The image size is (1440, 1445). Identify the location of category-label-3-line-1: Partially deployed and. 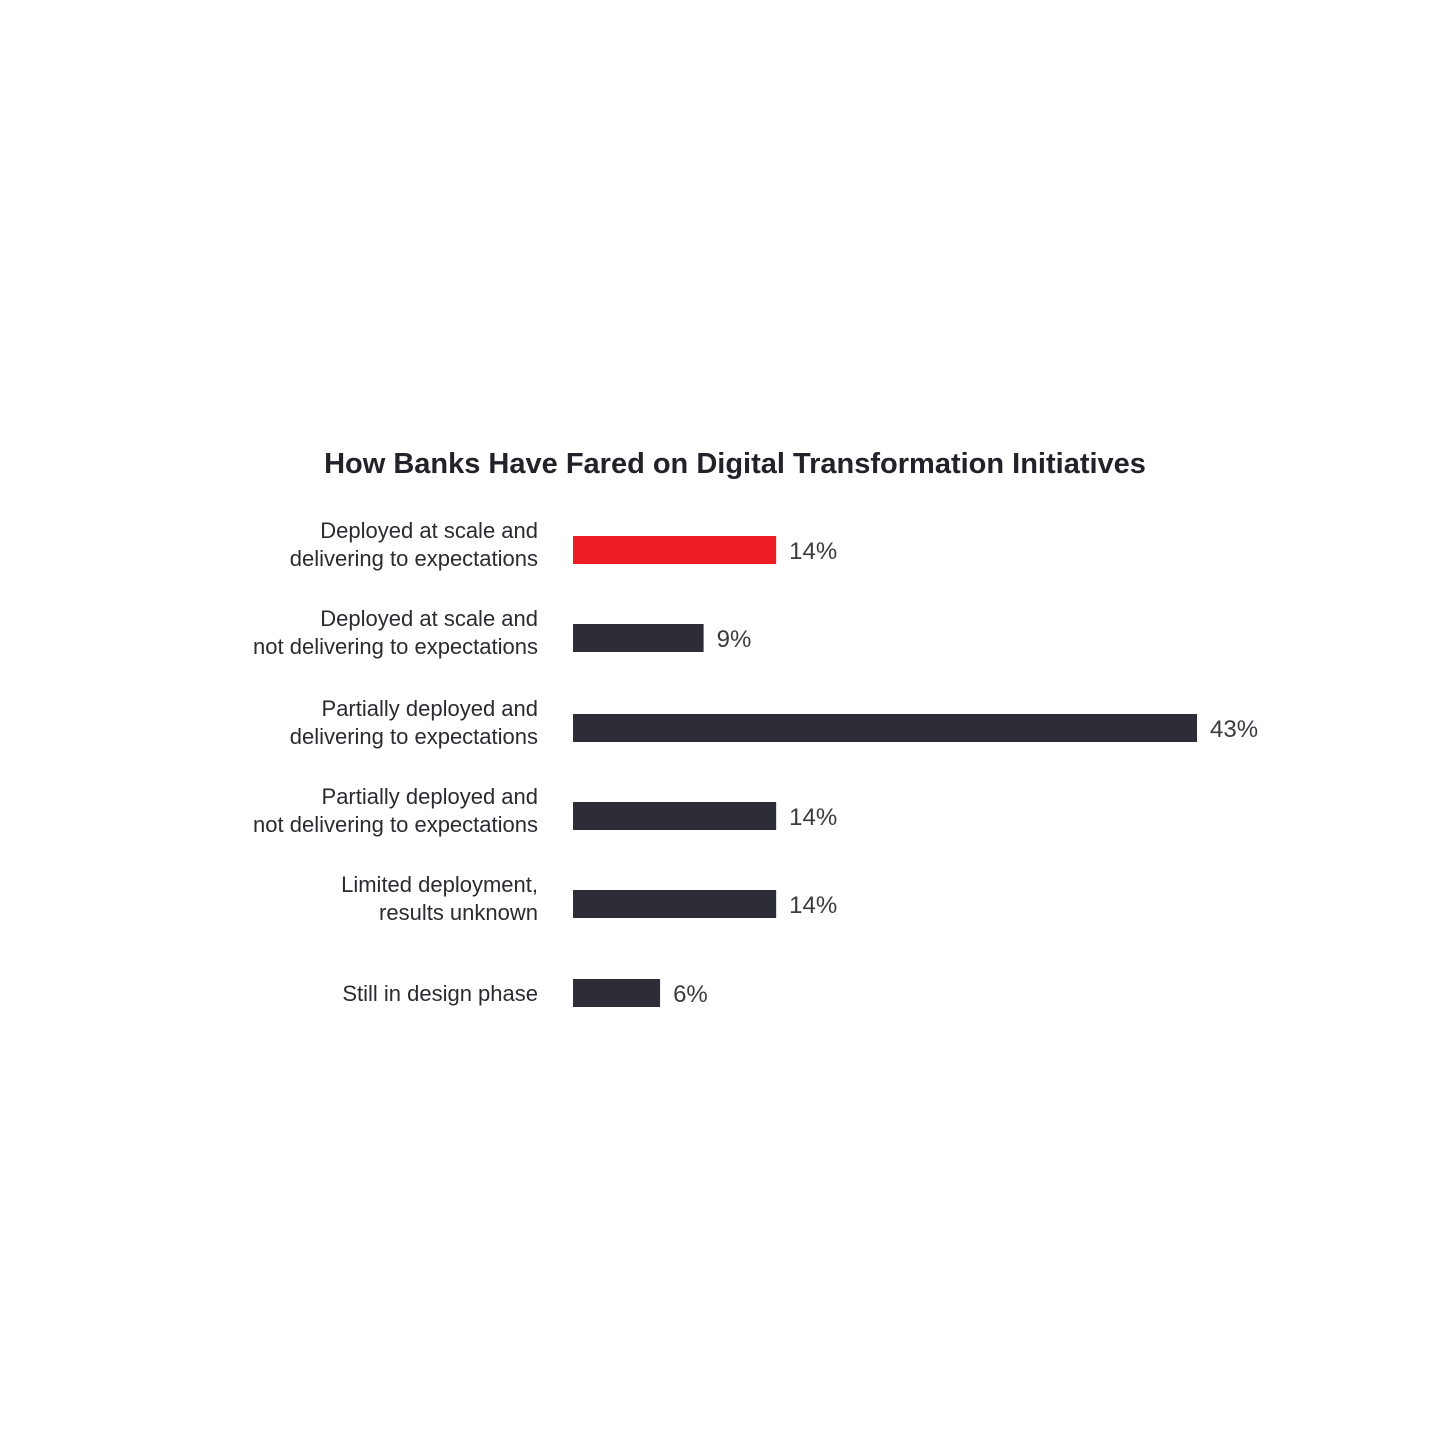
(430, 708).